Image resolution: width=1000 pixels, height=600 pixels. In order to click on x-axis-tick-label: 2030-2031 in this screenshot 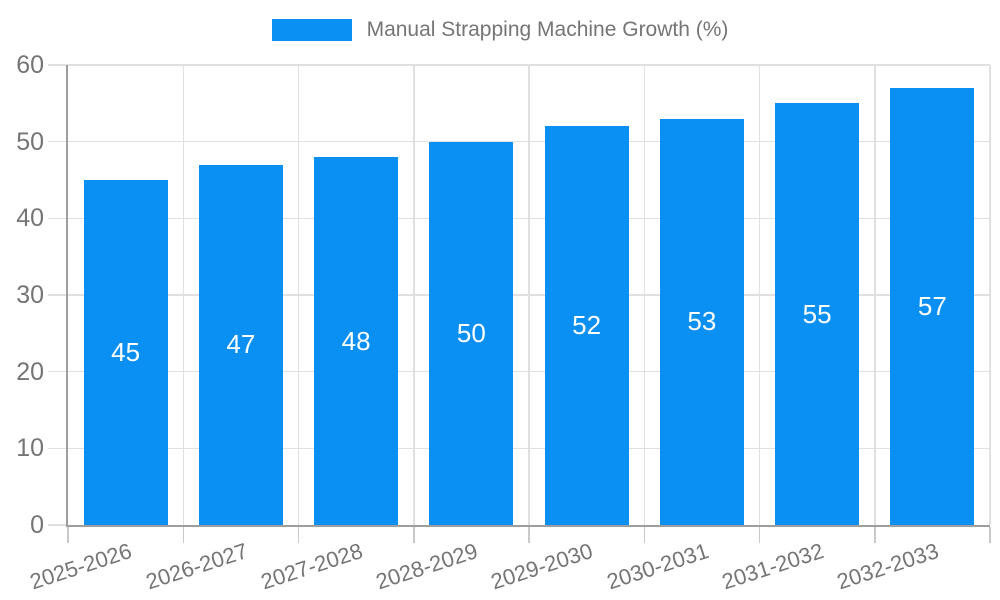, I will do `click(657, 566)`.